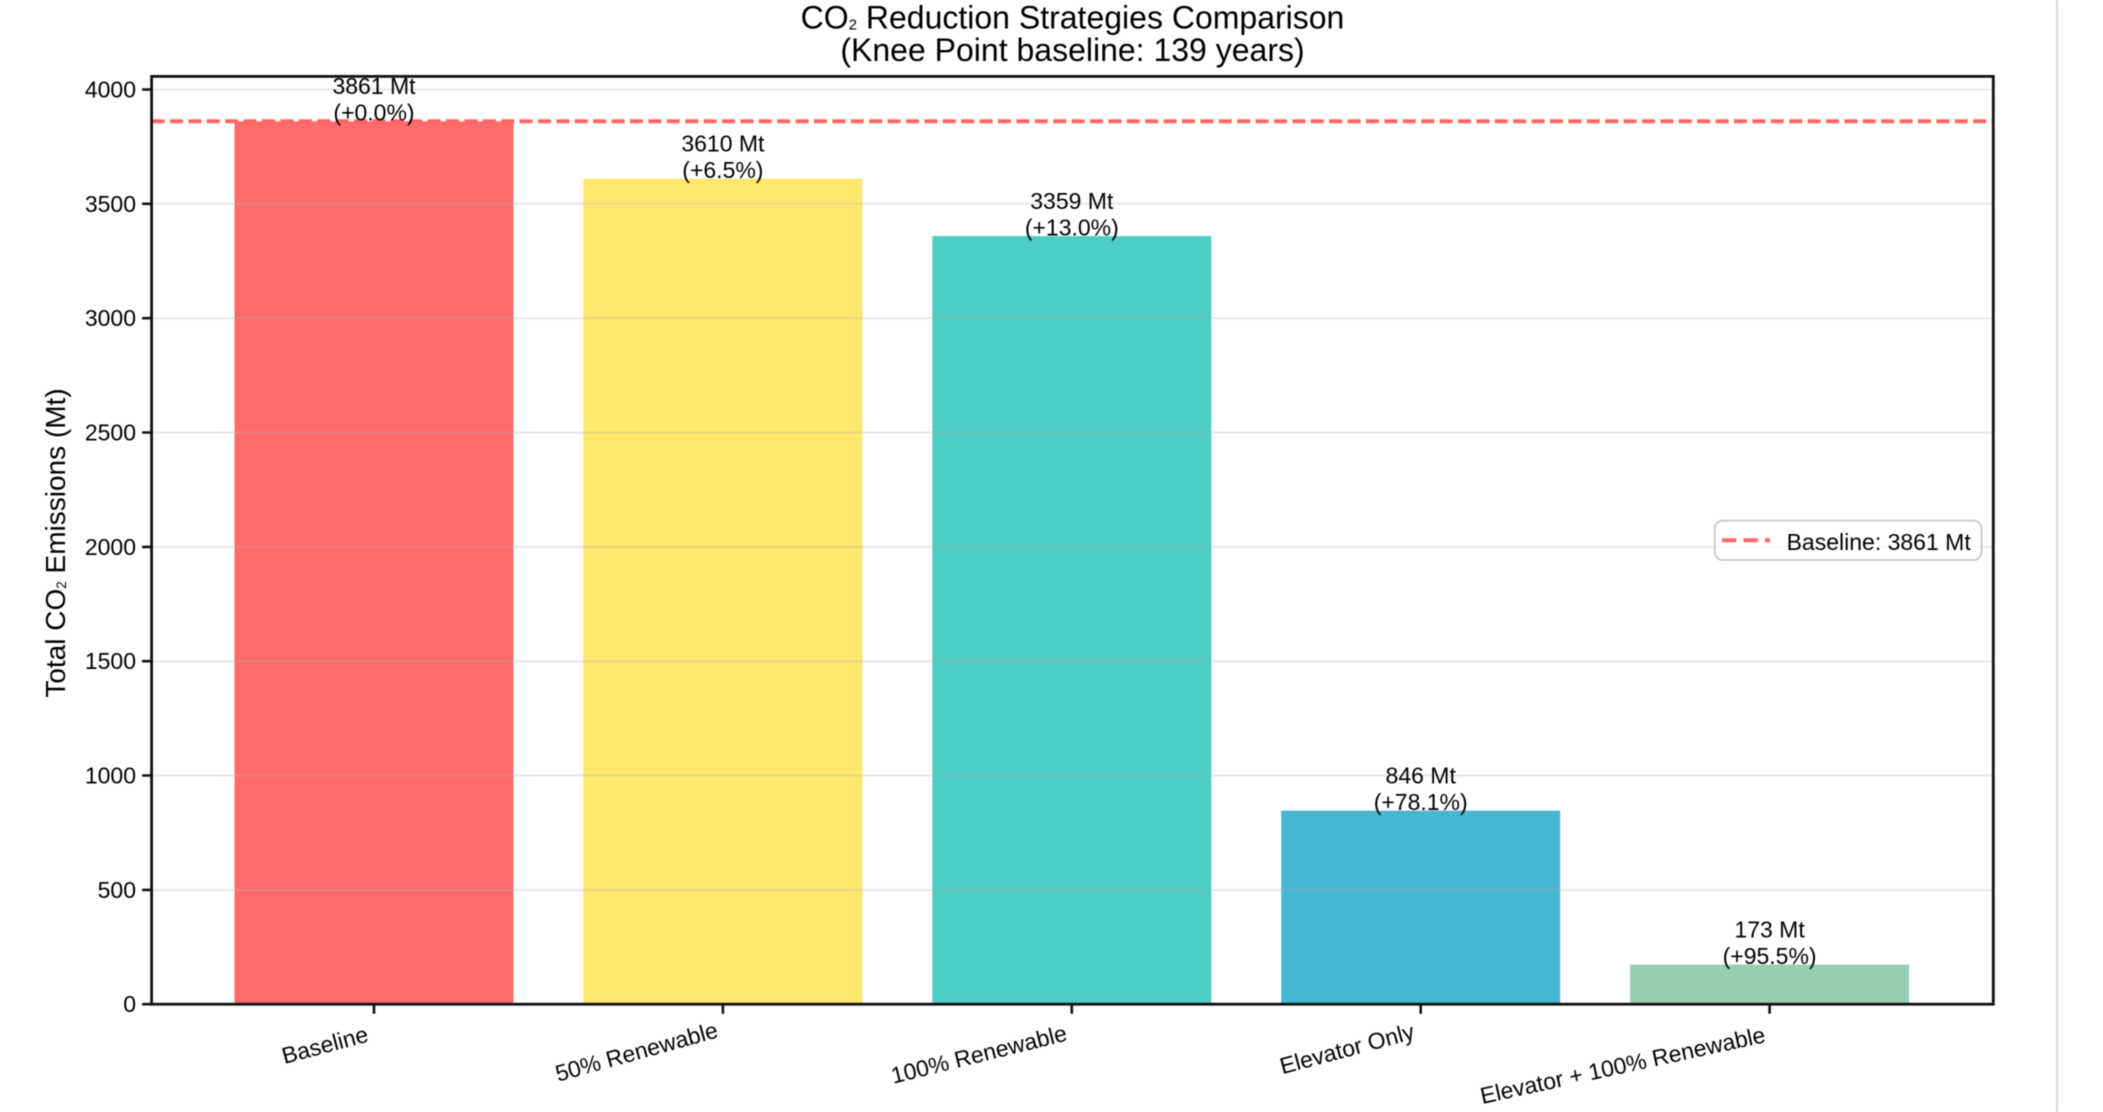 The width and height of the screenshot is (2103, 1112). Describe the element at coordinates (1072, 50) in the screenshot. I see `svg-text:(Knee Point baseline: 139 year: (Knee Point baseline: 139 years)` at that location.